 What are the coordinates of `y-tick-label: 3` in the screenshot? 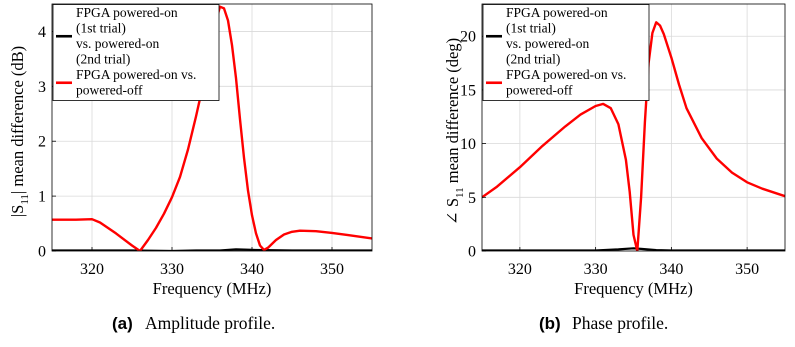 It's located at (42, 87).